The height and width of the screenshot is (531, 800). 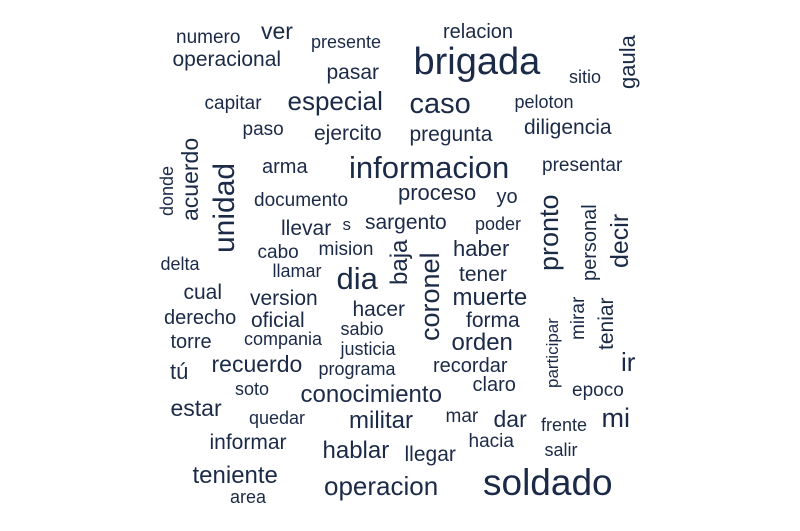 I want to click on word-mirar: mirar, so click(x=578, y=318).